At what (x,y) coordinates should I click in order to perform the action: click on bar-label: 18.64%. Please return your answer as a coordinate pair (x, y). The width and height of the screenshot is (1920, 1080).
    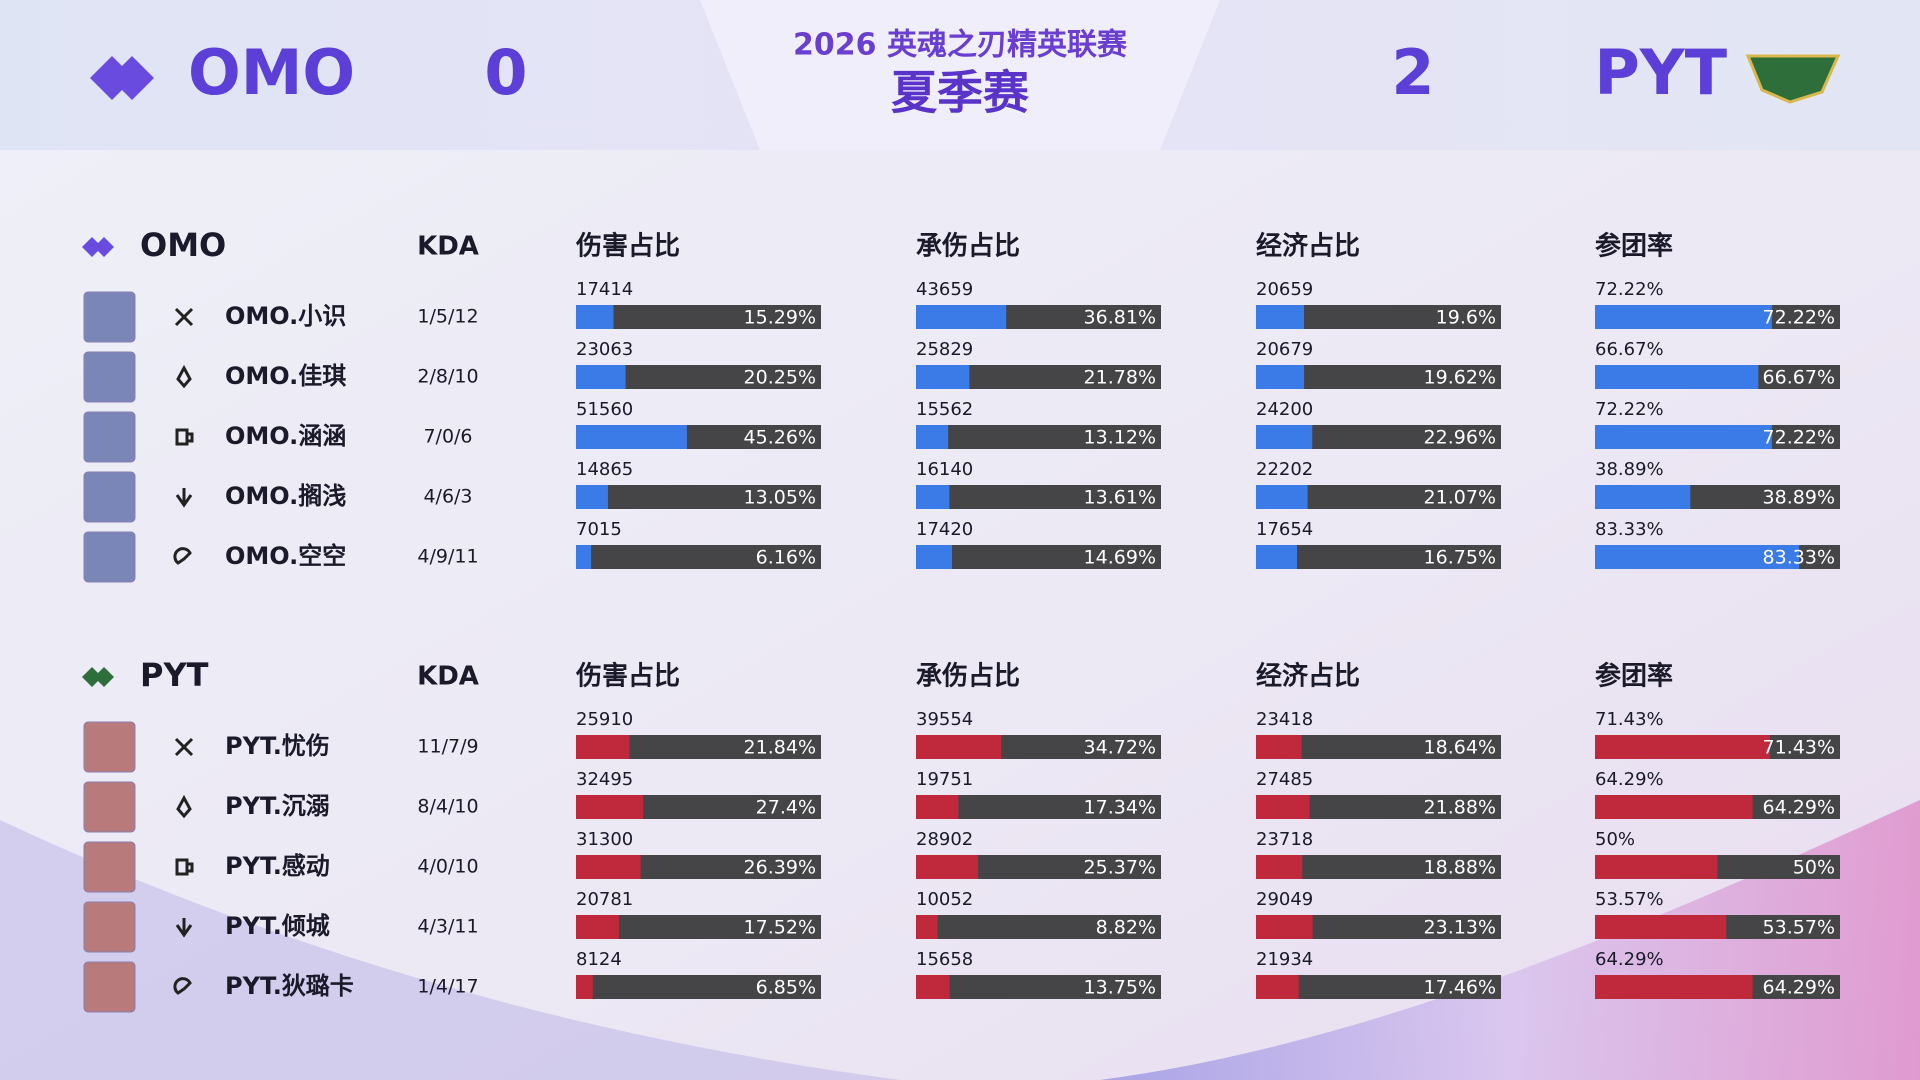
    Looking at the image, I should click on (1460, 748).